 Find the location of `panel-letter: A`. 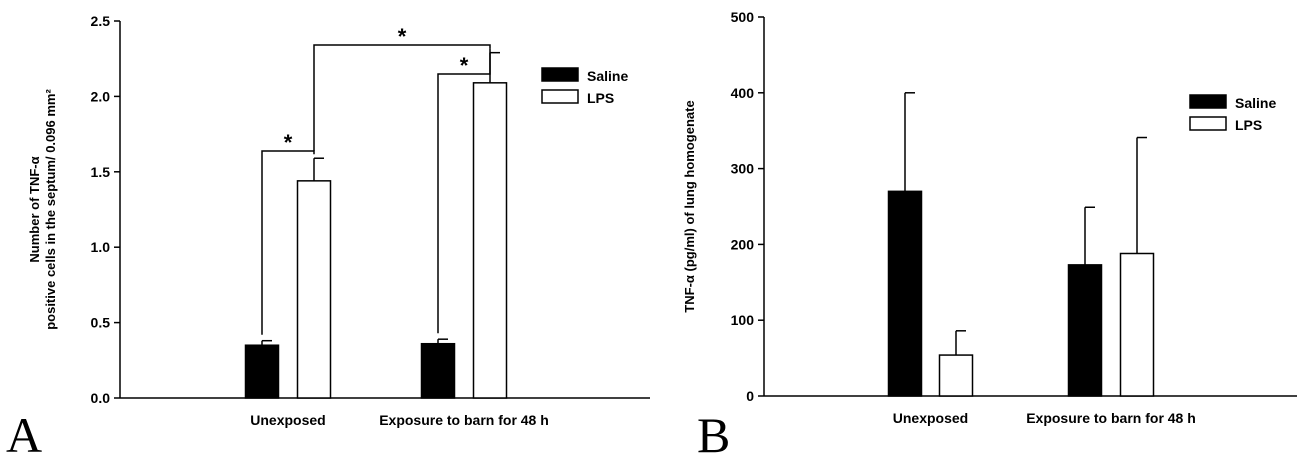

panel-letter: A is located at coordinates (24, 431).